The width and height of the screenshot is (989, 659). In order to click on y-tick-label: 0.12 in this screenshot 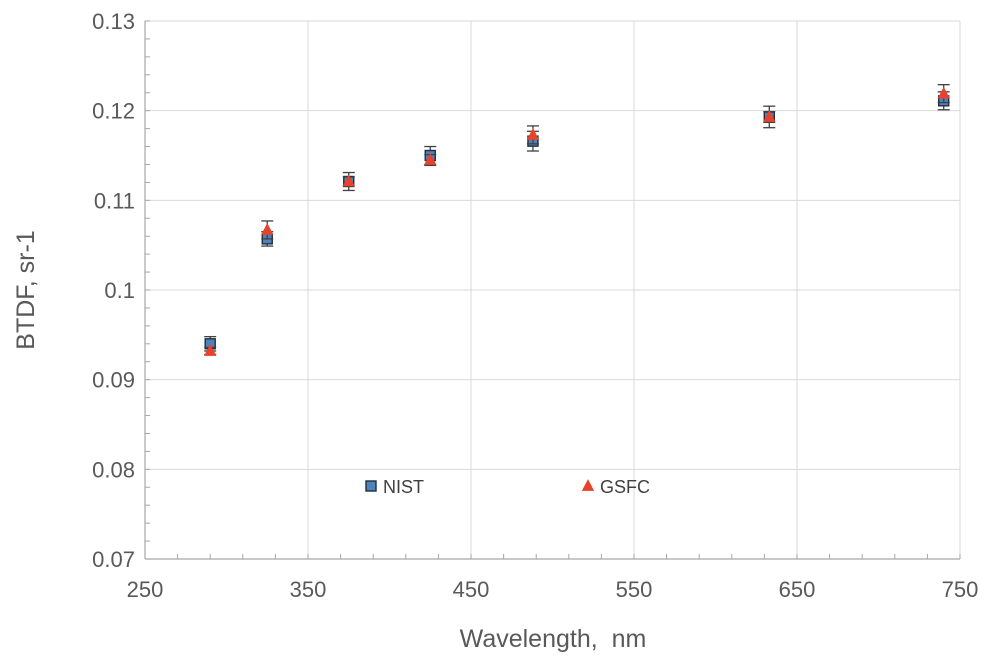, I will do `click(113, 111)`.